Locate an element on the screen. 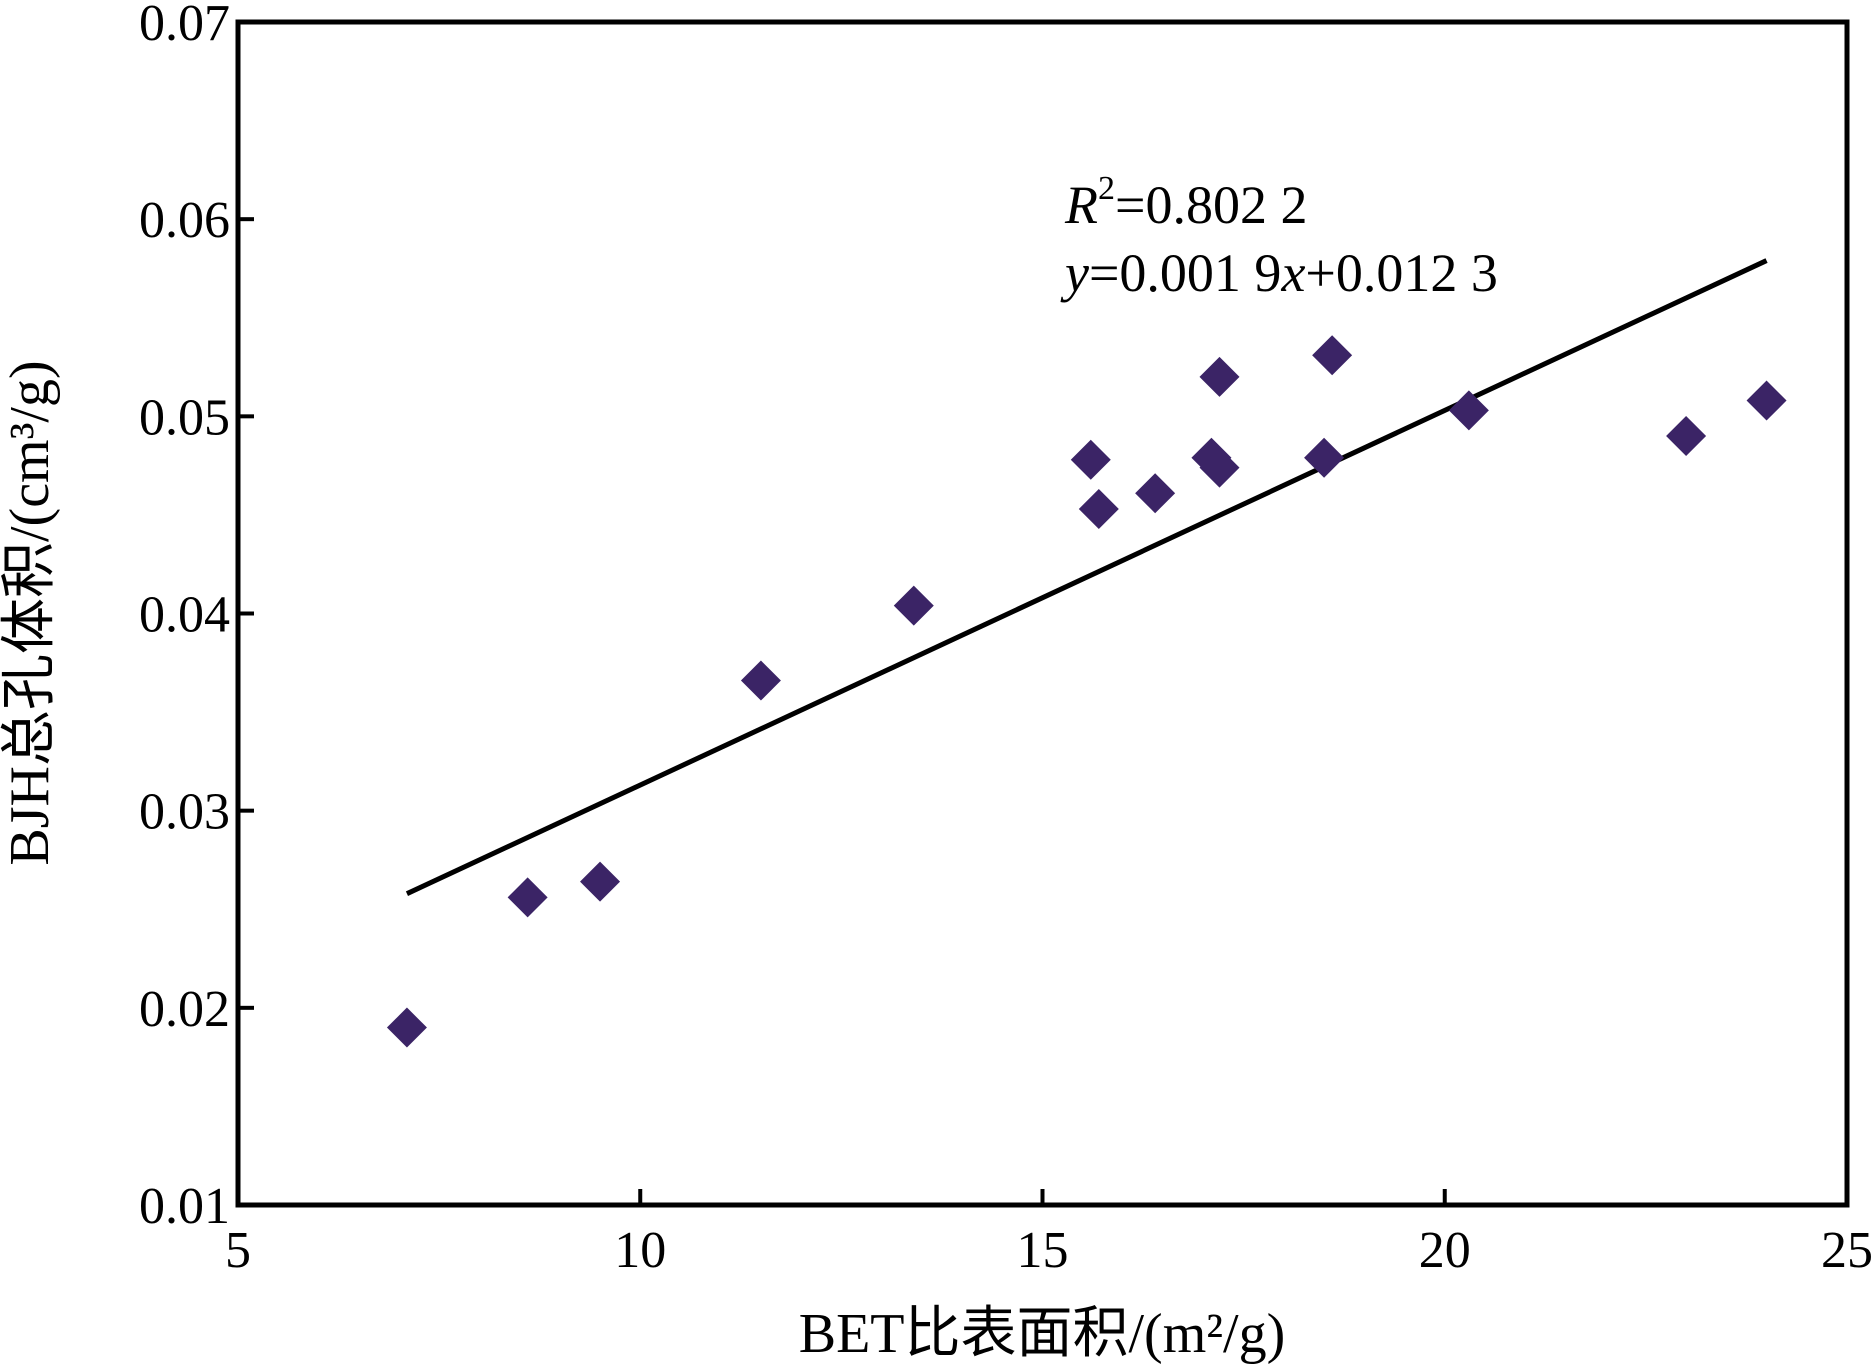 The height and width of the screenshot is (1365, 1871). y-tick-label: 0.07 is located at coordinates (184, 26).